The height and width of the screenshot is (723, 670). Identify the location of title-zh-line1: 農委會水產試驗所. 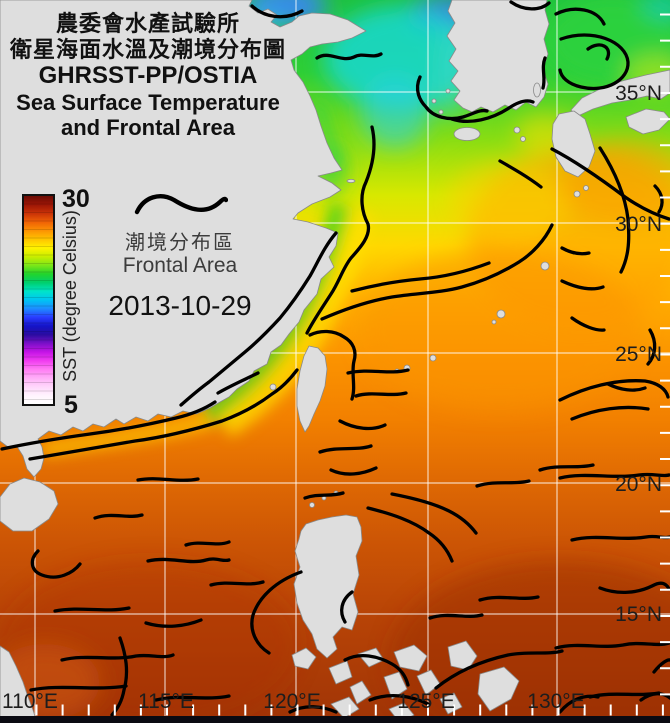
(147, 23).